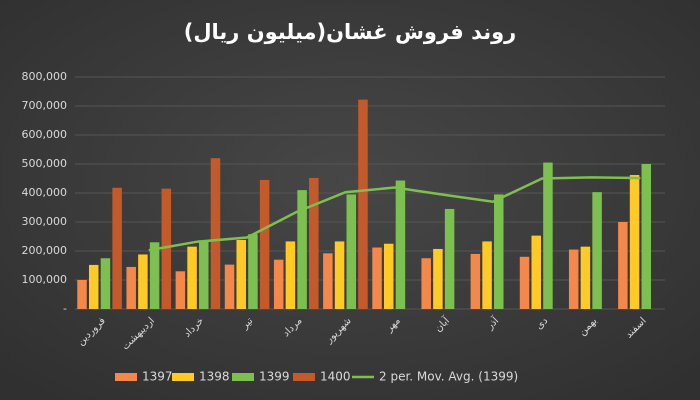 This screenshot has height=400, width=700. What do you see at coordinates (45, 76) in the screenshot?
I see `y-tick-label: 800,000` at bounding box center [45, 76].